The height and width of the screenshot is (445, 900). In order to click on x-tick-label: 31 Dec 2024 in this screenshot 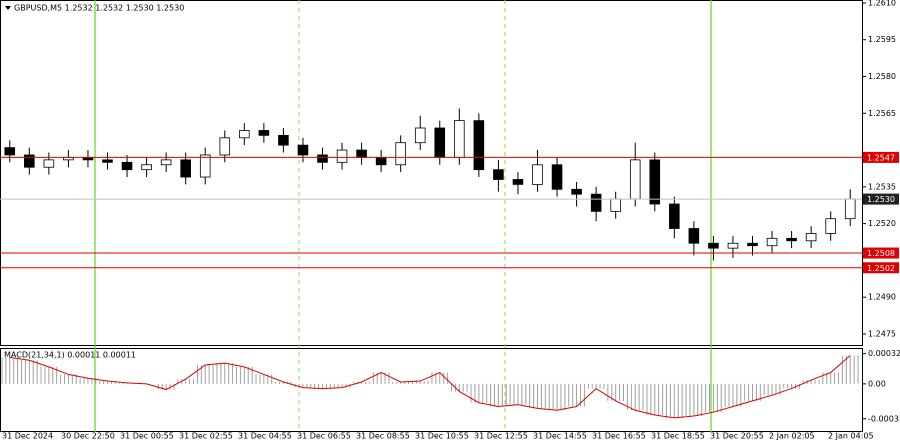, I will do `click(27, 436)`.